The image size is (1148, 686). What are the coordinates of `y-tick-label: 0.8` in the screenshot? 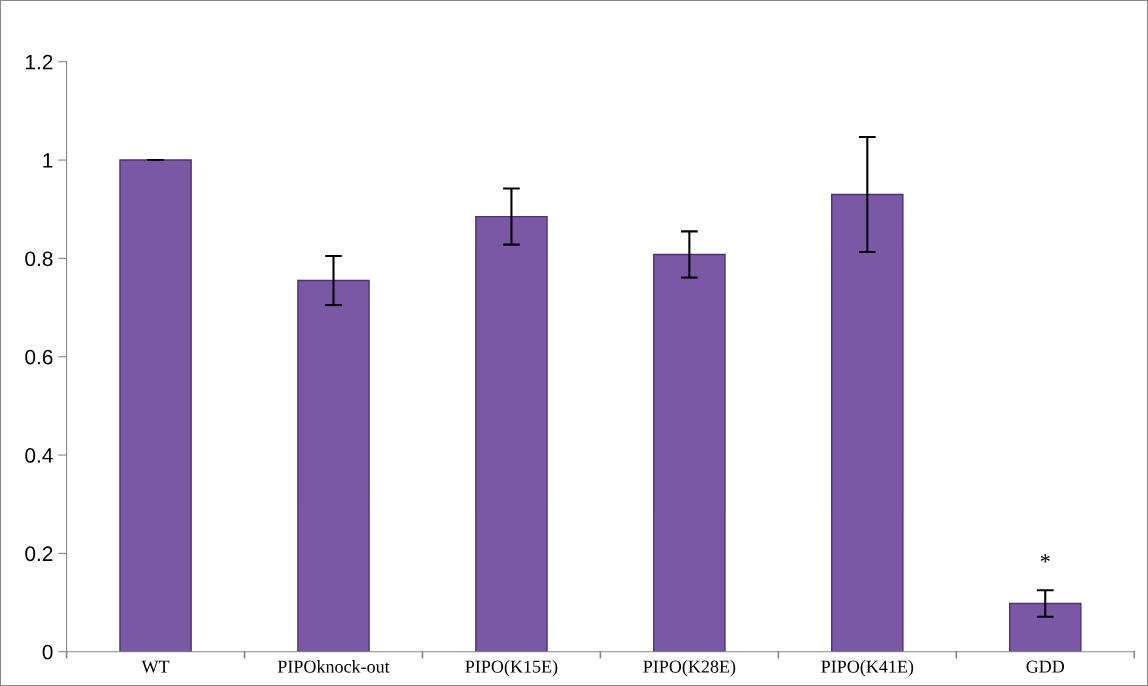 It's located at (39, 259).